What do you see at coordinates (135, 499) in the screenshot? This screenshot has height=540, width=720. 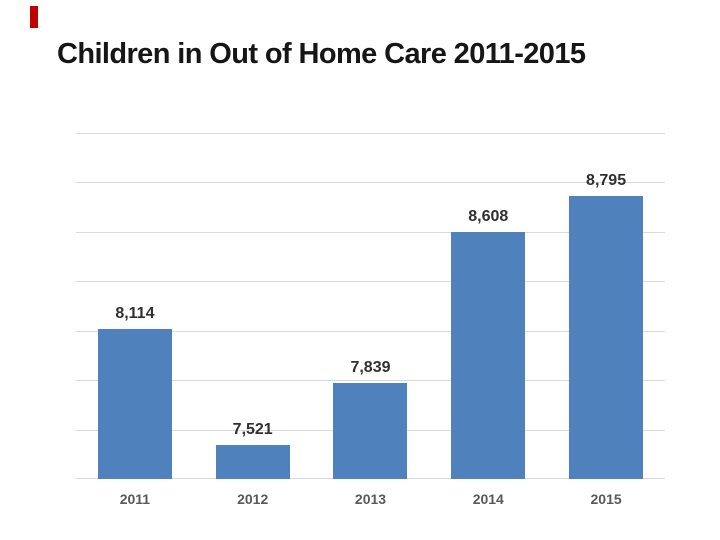 I see `x-tick-2011: 2011` at bounding box center [135, 499].